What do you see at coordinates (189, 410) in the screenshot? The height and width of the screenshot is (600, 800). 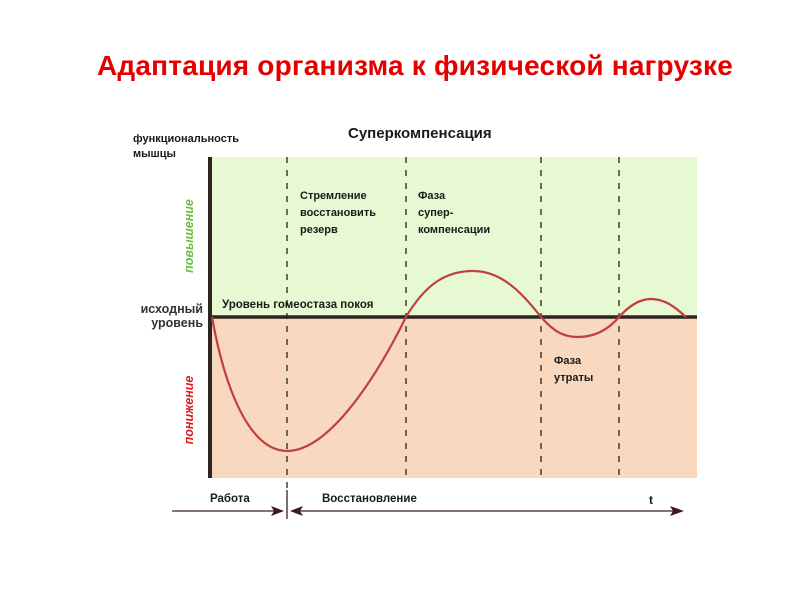 I see `zone-down-label: понижение` at bounding box center [189, 410].